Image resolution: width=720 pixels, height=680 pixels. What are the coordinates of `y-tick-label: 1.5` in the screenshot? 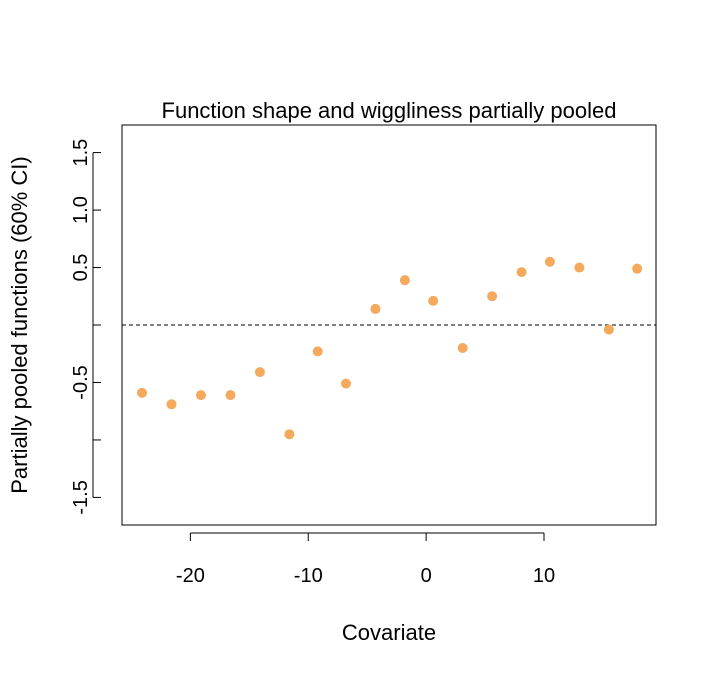 It's located at (81, 153).